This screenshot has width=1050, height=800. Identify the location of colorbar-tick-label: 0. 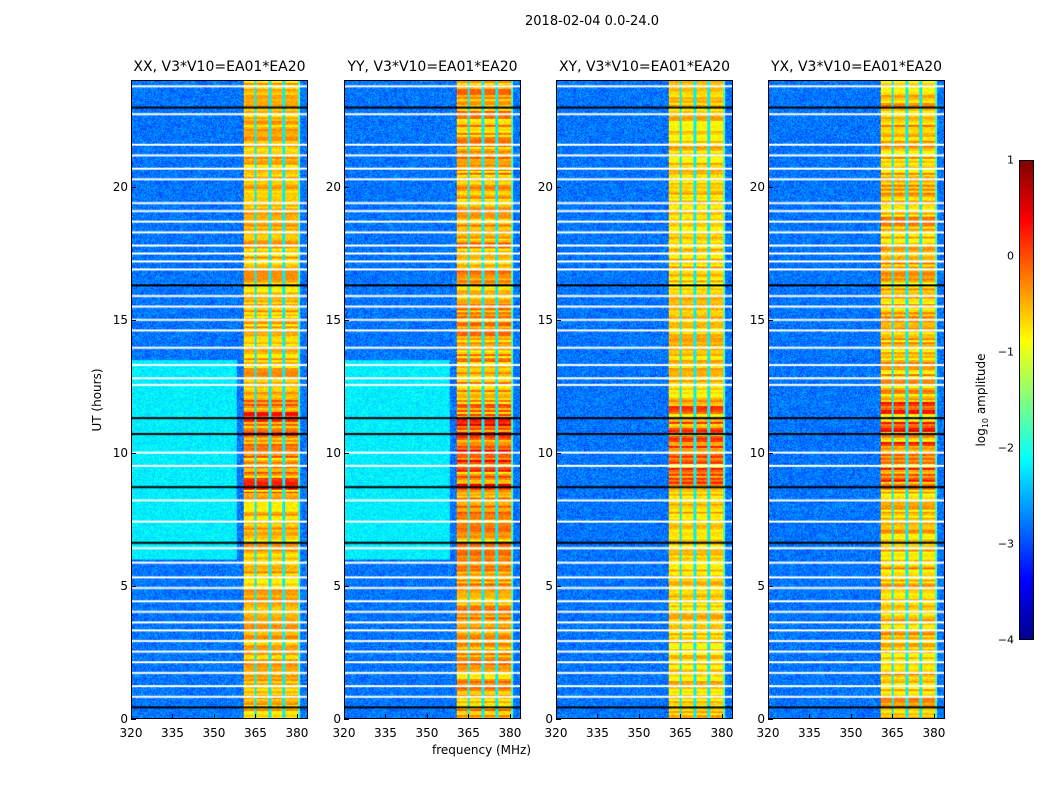
(1010, 256).